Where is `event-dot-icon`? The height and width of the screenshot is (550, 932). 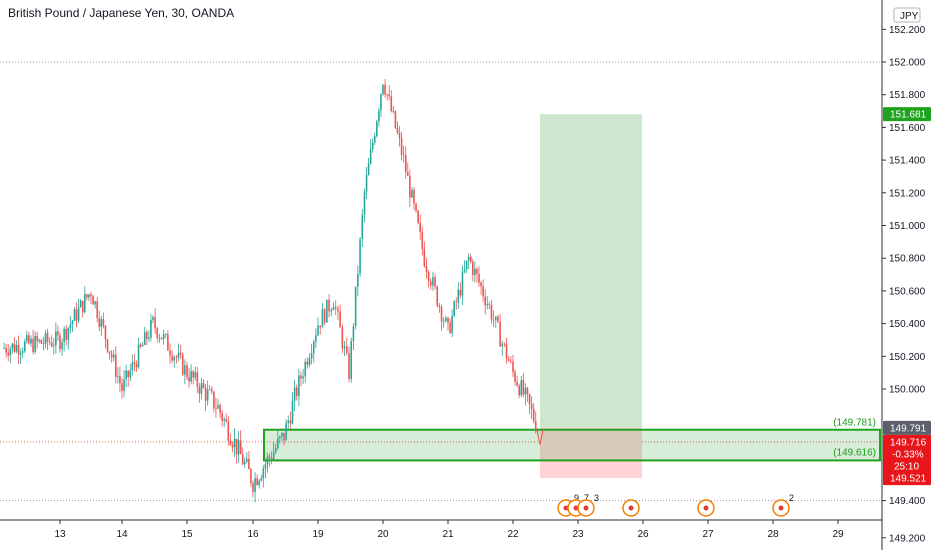
event-dot-icon is located at coordinates (576, 508).